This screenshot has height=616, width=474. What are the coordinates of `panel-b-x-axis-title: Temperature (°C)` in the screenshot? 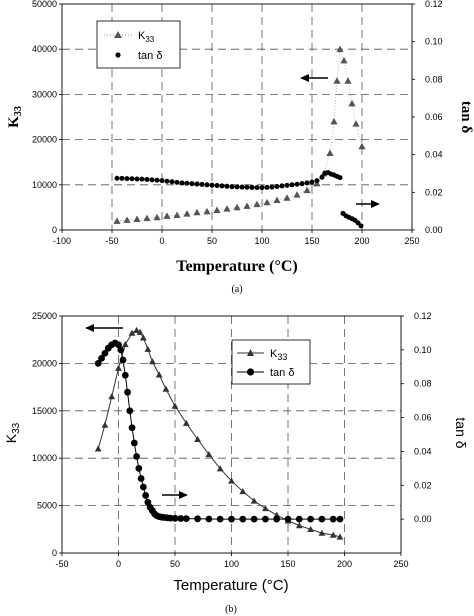 It's located at (230, 585).